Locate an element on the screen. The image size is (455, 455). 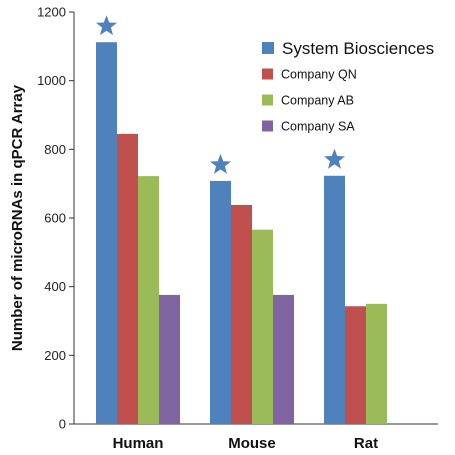
y-tick-label: 1200 is located at coordinates (51, 12).